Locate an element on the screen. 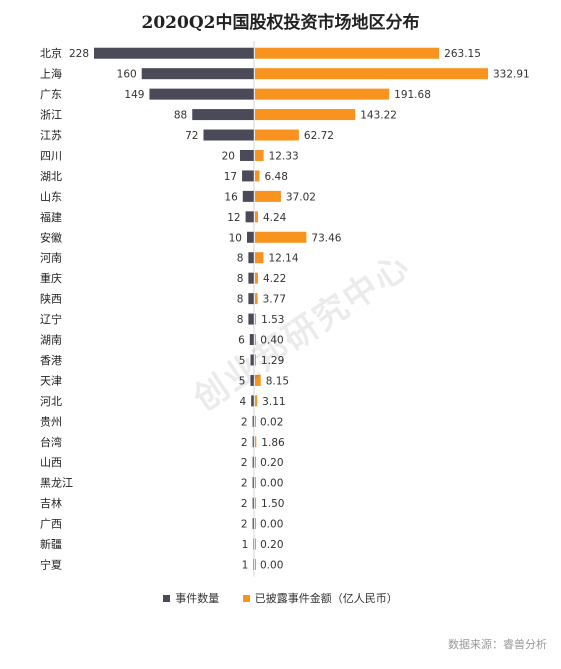 The width and height of the screenshot is (561, 669). count-label: 160 is located at coordinates (127, 75).